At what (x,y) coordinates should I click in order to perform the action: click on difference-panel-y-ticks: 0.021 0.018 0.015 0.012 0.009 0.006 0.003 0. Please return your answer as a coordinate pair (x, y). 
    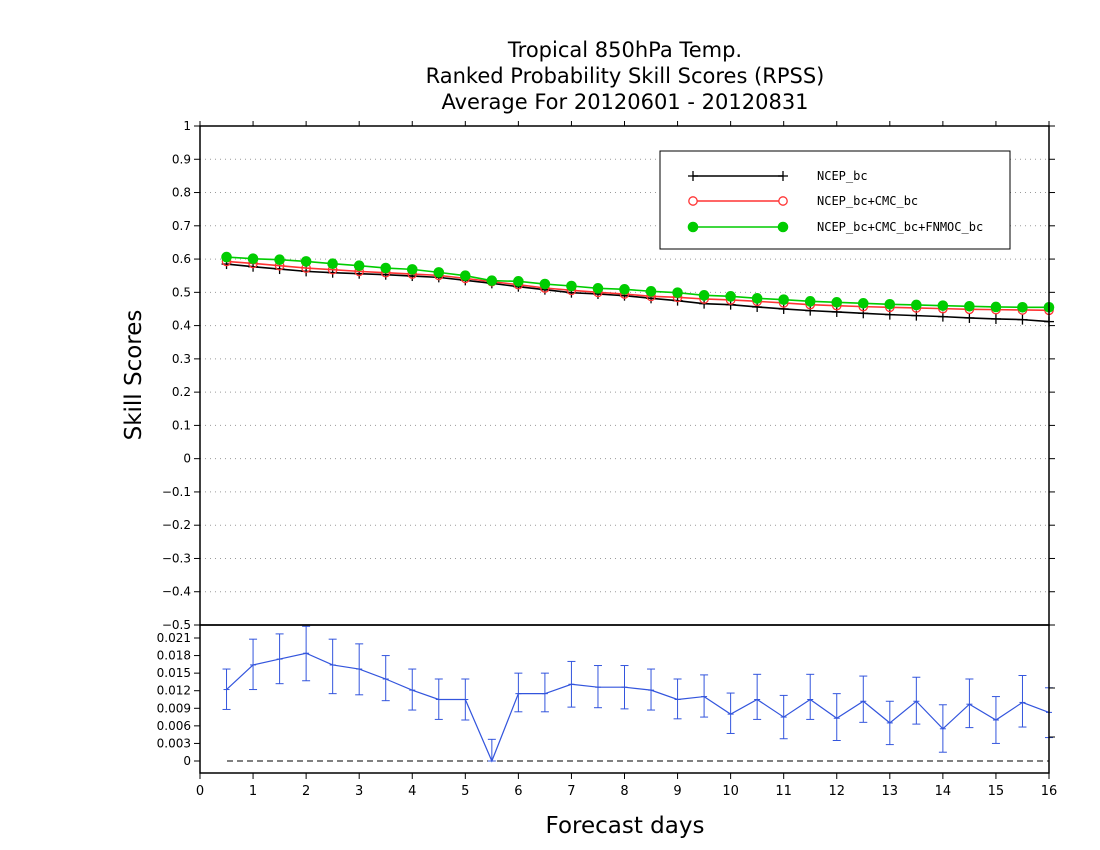
    Looking at the image, I should click on (606, 699).